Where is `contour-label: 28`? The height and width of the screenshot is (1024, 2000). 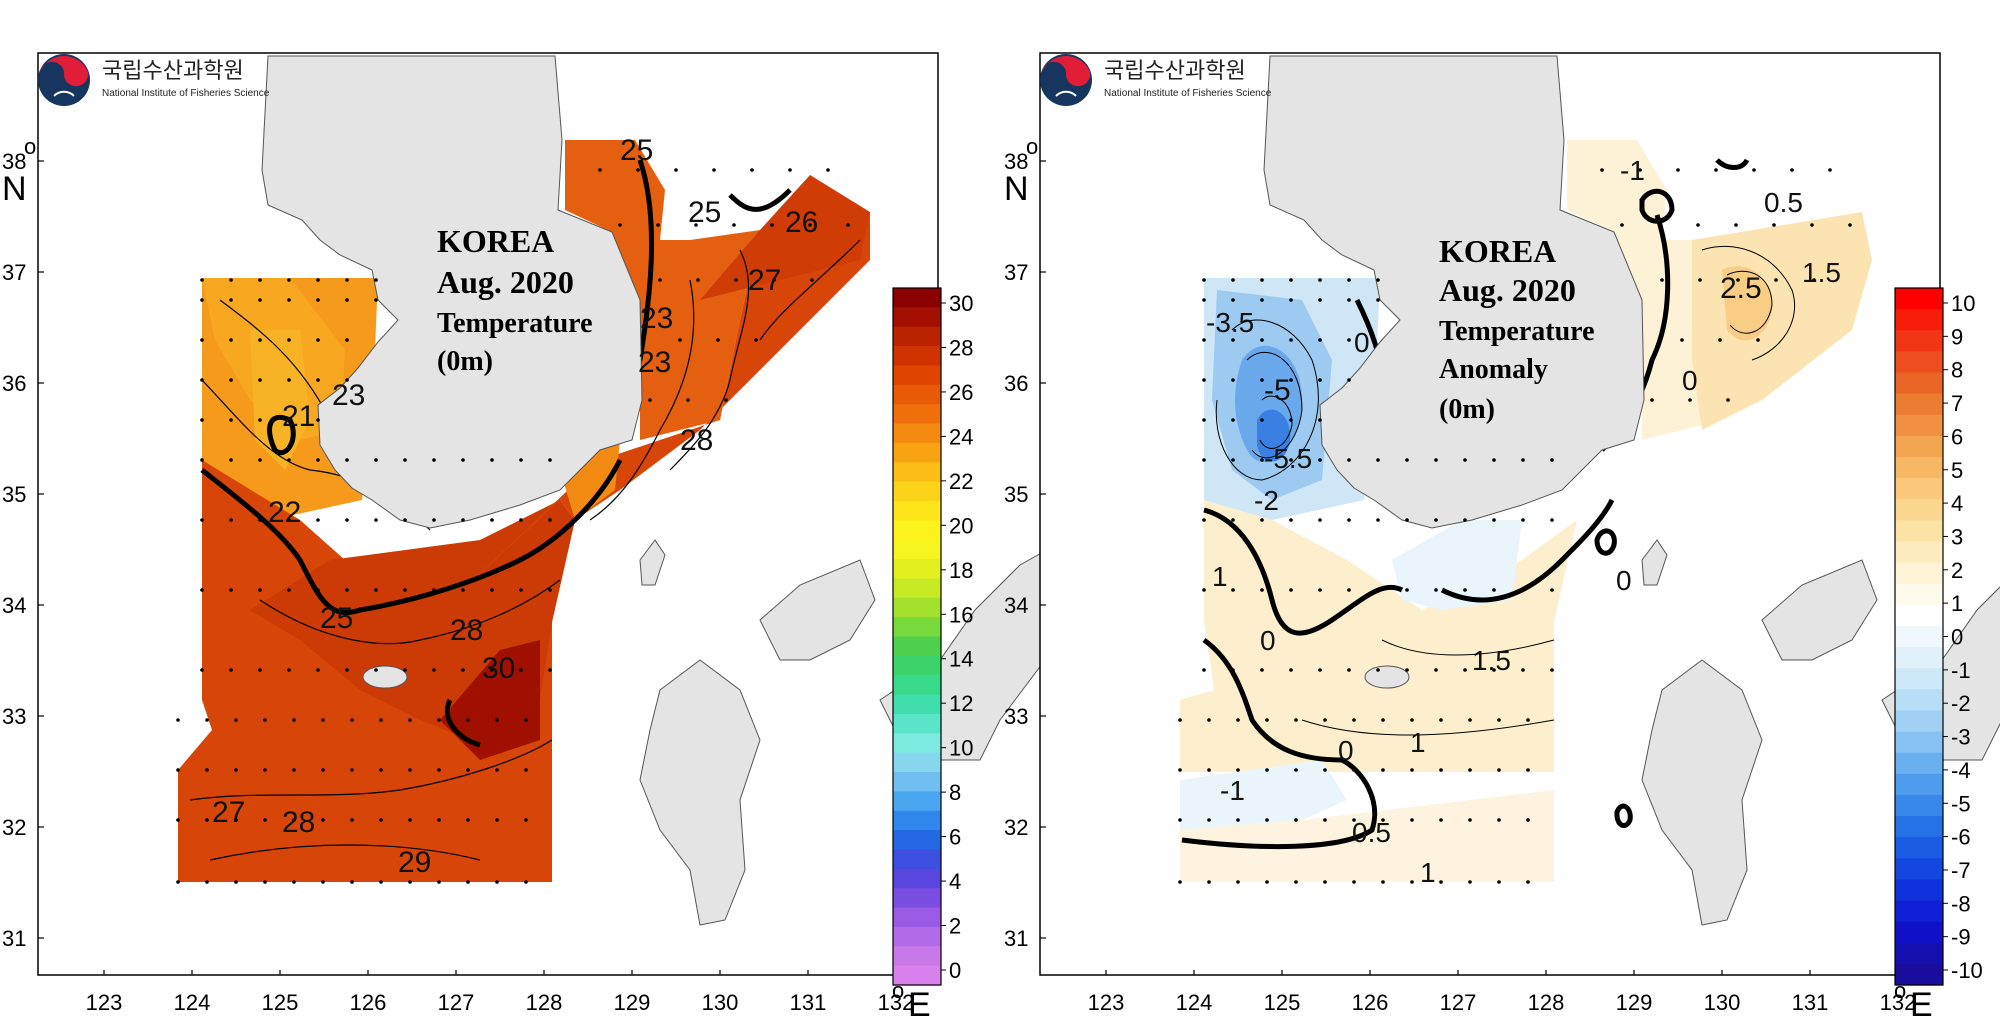 contour-label: 28 is located at coordinates (696, 440).